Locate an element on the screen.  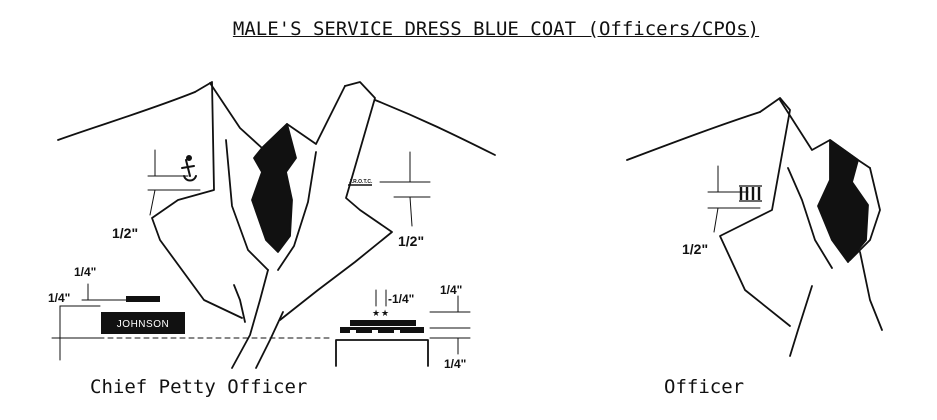
cpo-front-left is located at coordinates (239, 303).